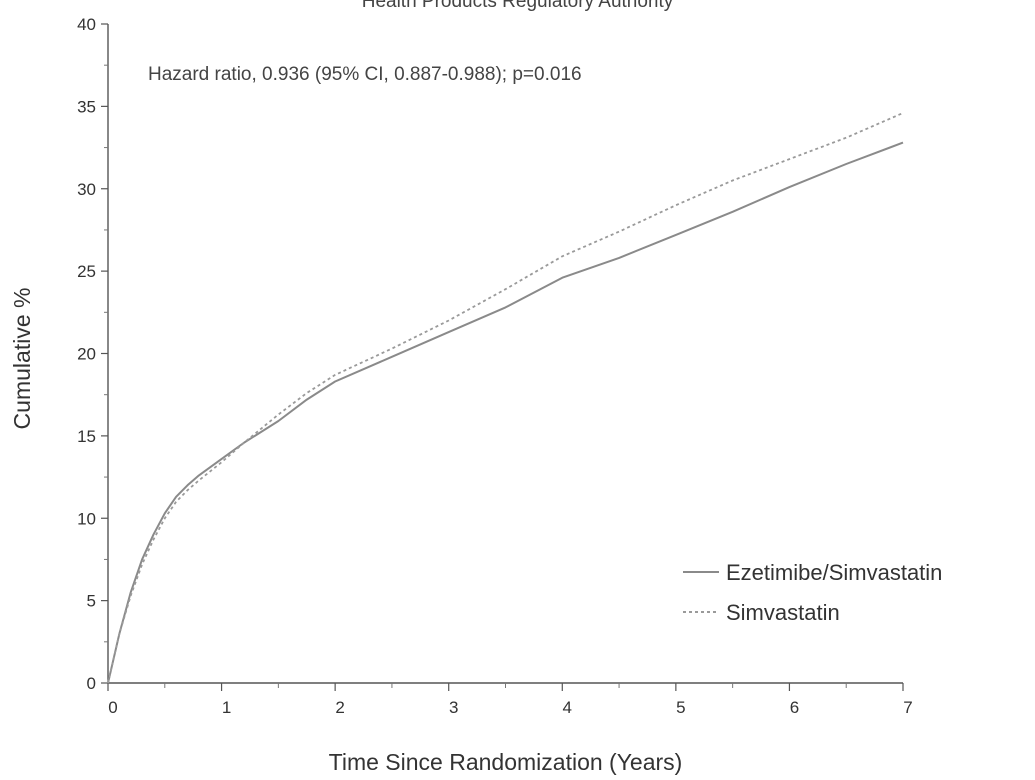  I want to click on x-axis-label: Time Since Randomization (Years), so click(506, 762).